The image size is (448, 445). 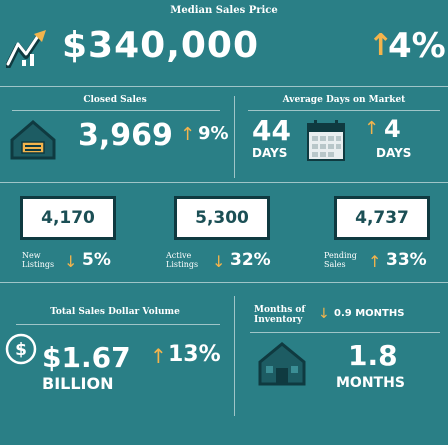 What do you see at coordinates (115, 312) in the screenshot?
I see `dollar-volume-label: Total Sales Dollar Volume` at bounding box center [115, 312].